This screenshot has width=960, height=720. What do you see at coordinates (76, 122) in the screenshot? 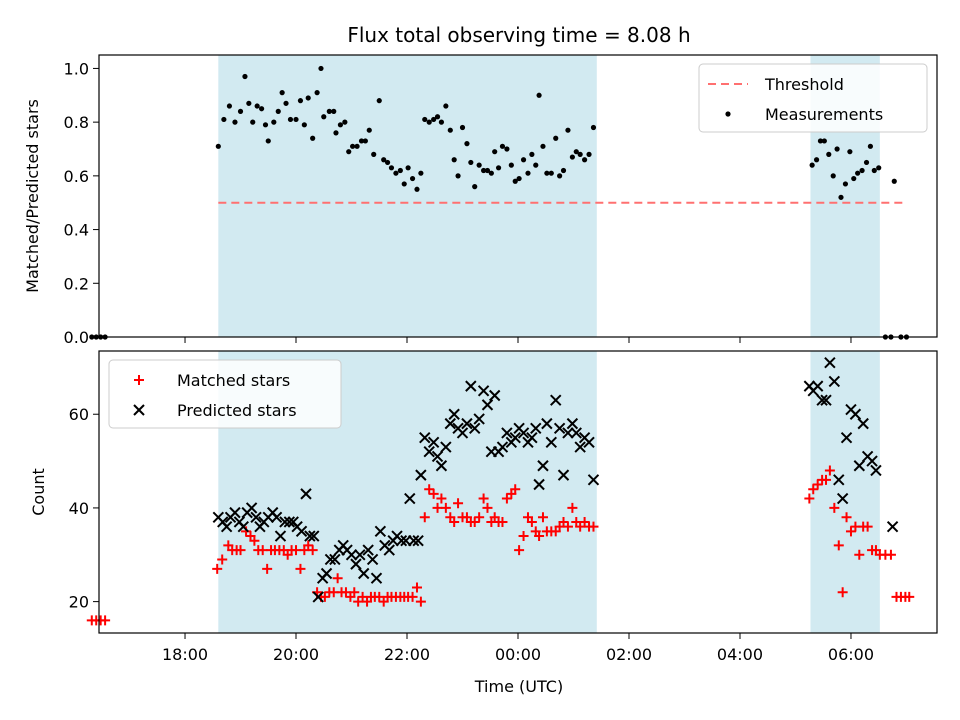
I see `y-tick-label: 0.8` at bounding box center [76, 122].